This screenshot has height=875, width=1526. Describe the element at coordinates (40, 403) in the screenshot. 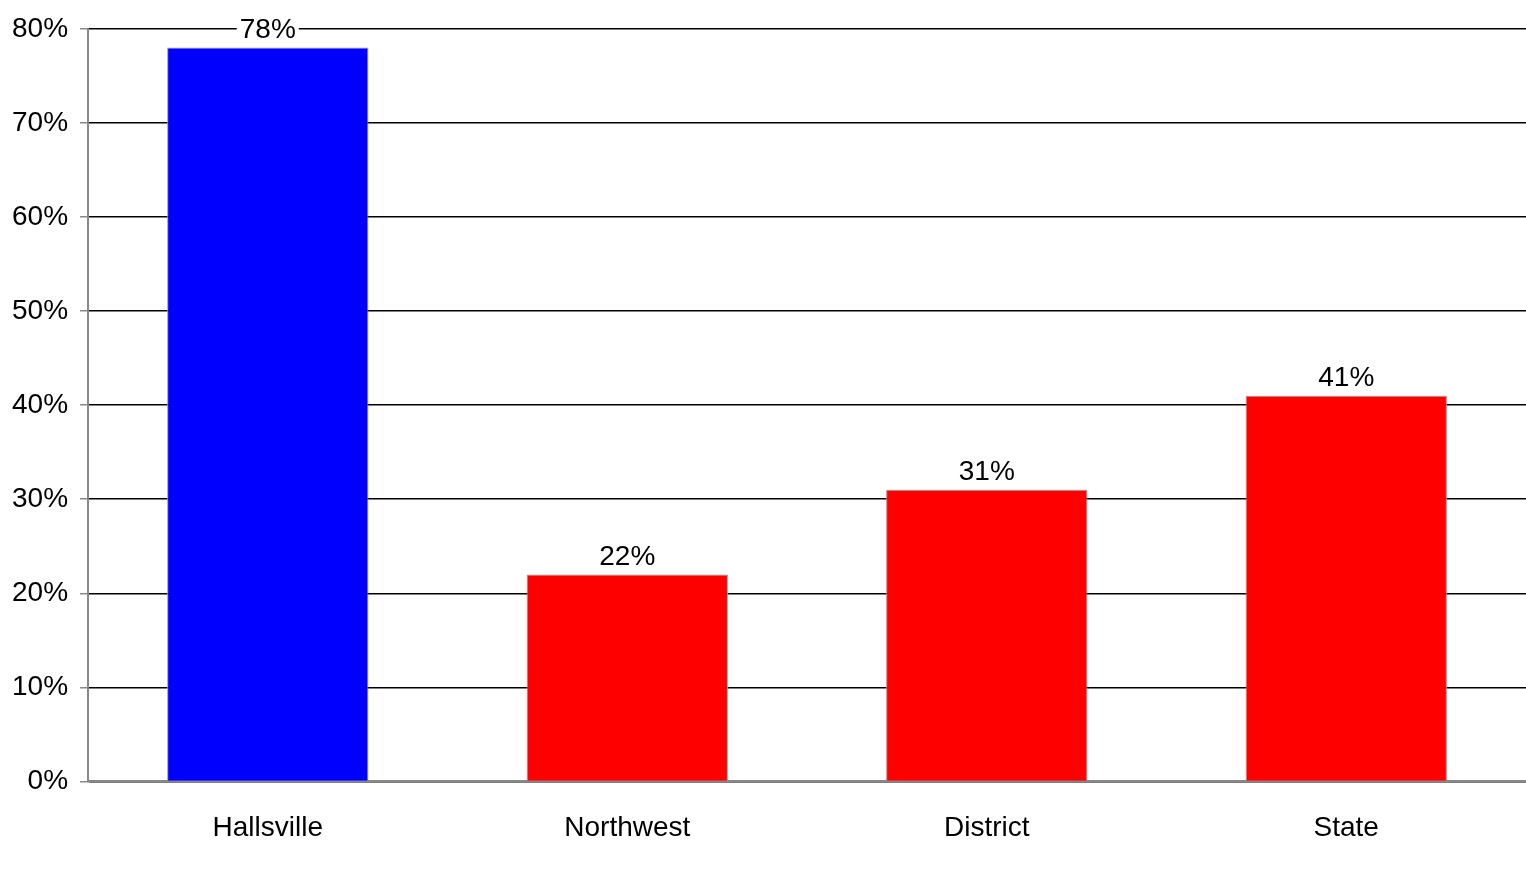

I see `y-tick-label: 40%` at that location.